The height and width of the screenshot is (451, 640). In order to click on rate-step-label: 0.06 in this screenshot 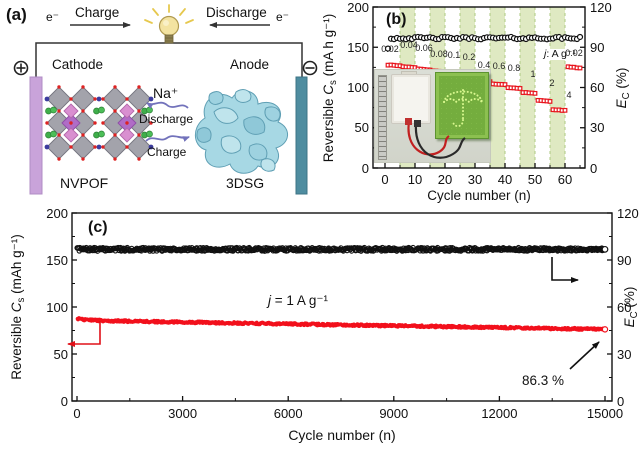, I will do `click(424, 47)`.